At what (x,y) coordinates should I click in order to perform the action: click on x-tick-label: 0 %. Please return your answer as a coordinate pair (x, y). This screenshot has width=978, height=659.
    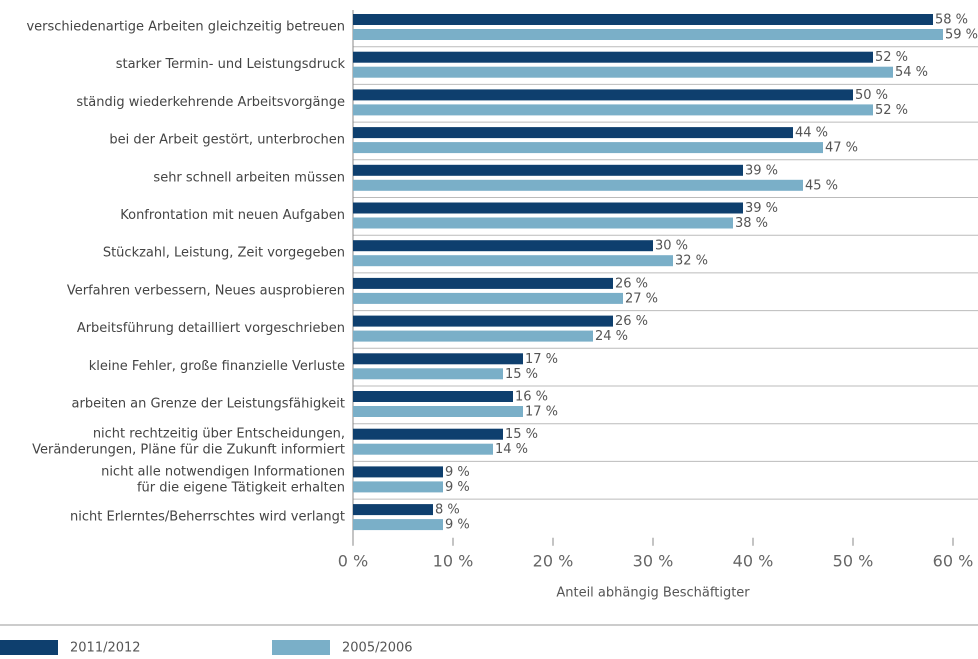
    Looking at the image, I should click on (353, 560).